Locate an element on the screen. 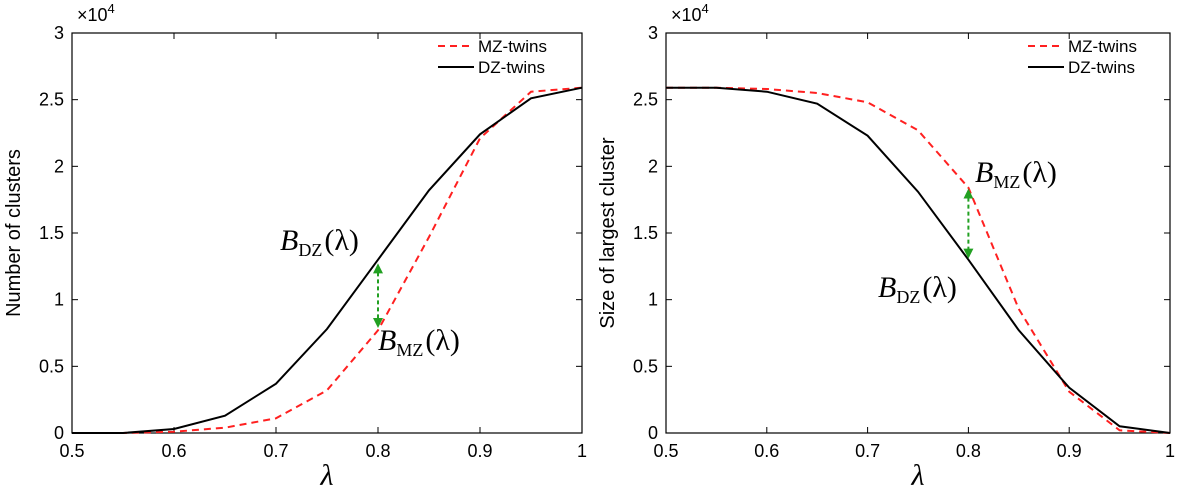 The height and width of the screenshot is (491, 1185). annotation-upper: BDZ(λ) is located at coordinates (319, 242).